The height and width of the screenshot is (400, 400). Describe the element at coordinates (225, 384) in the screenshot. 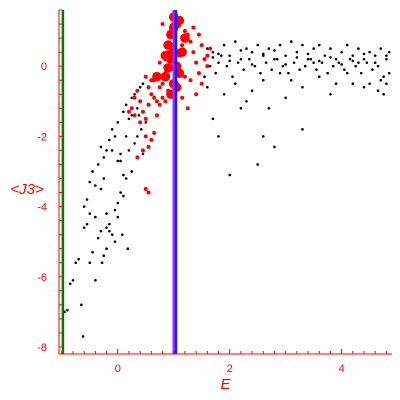

I see `x-axis-label: E` at that location.